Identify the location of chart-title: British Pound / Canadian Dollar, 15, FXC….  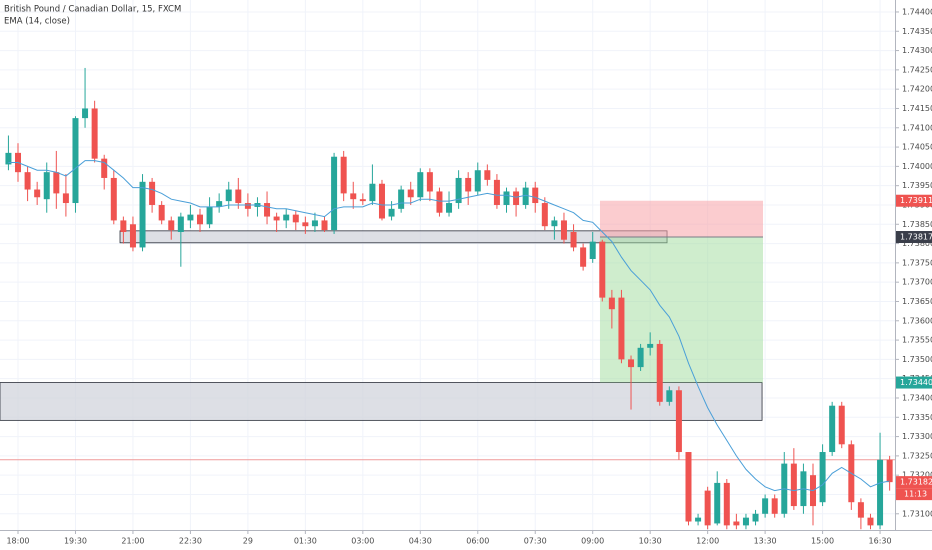
(92, 10).